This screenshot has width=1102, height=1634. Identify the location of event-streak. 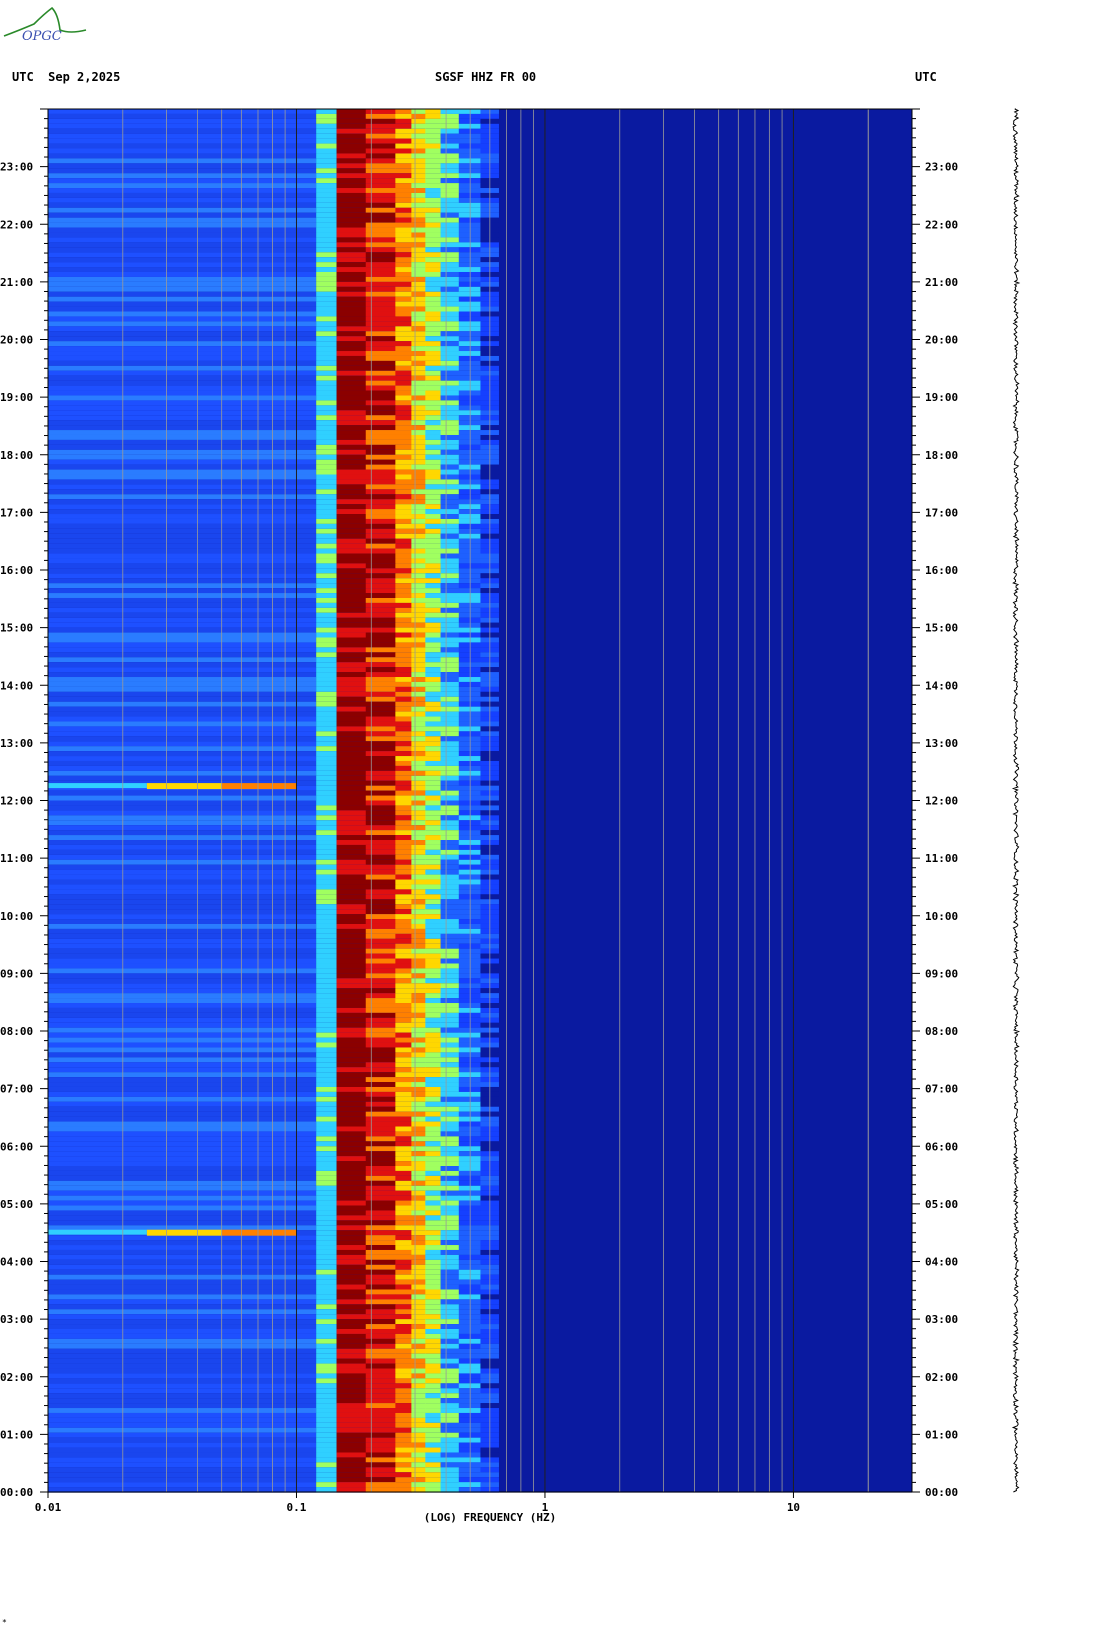
(184, 786).